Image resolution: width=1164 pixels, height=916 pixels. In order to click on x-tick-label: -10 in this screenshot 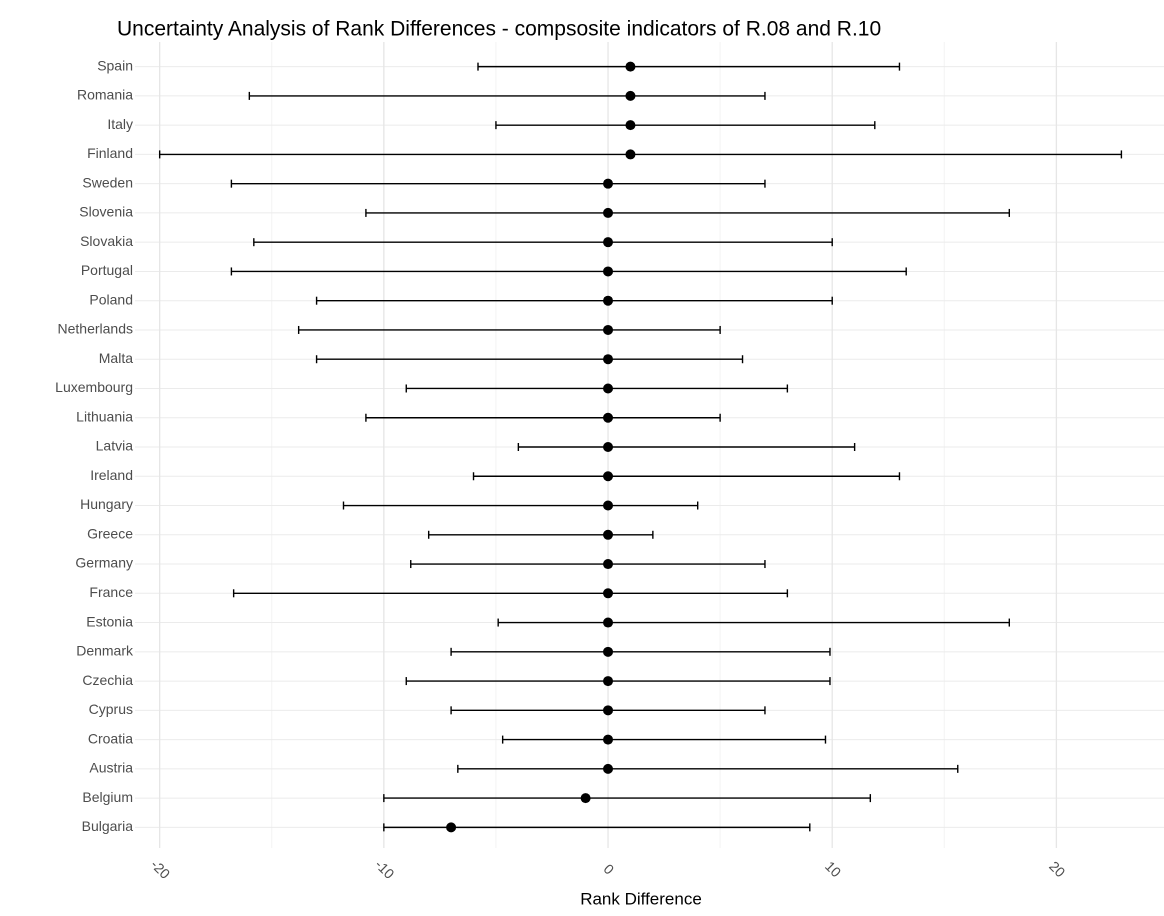, I will do `click(385, 869)`.